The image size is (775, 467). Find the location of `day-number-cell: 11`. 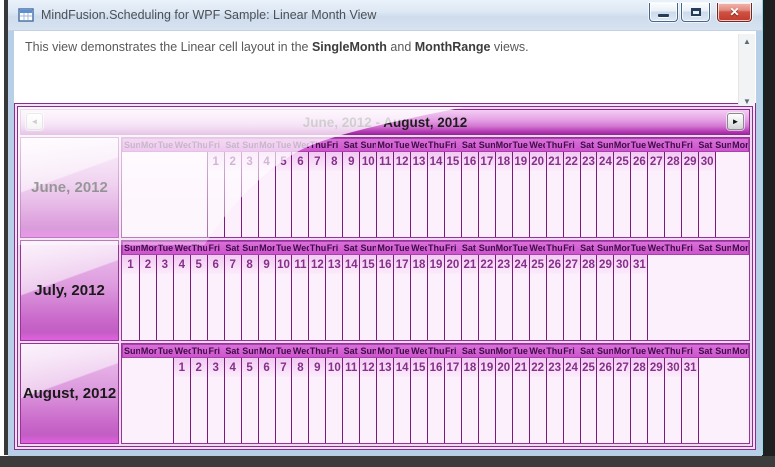

day-number-cell: 11 is located at coordinates (351, 367).